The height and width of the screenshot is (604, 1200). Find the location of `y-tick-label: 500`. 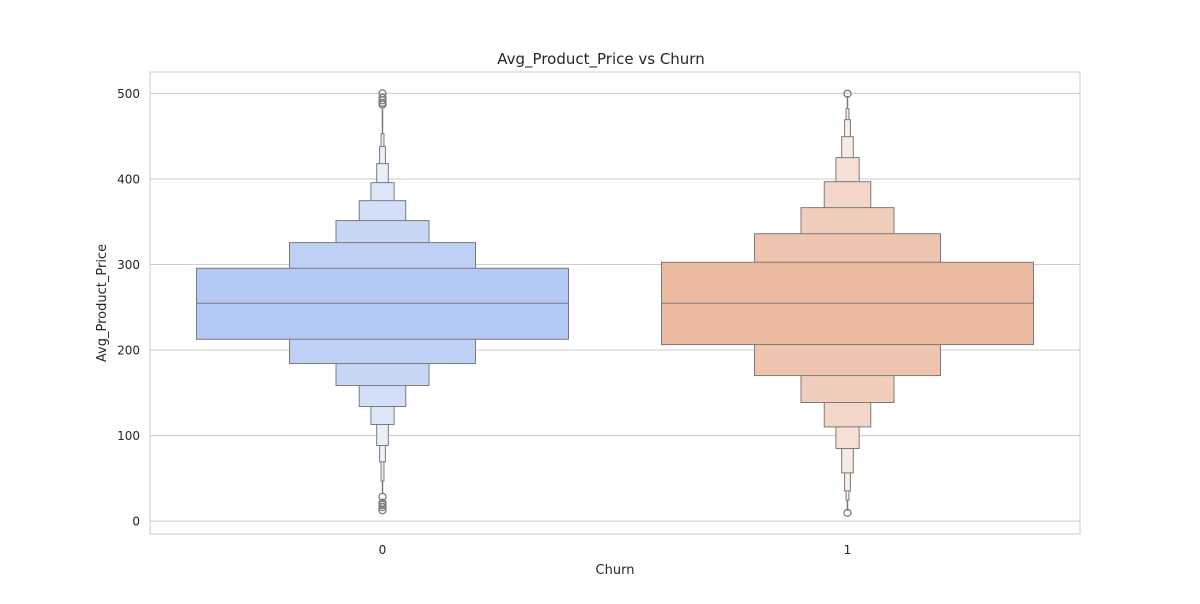

y-tick-label: 500 is located at coordinates (128, 94).